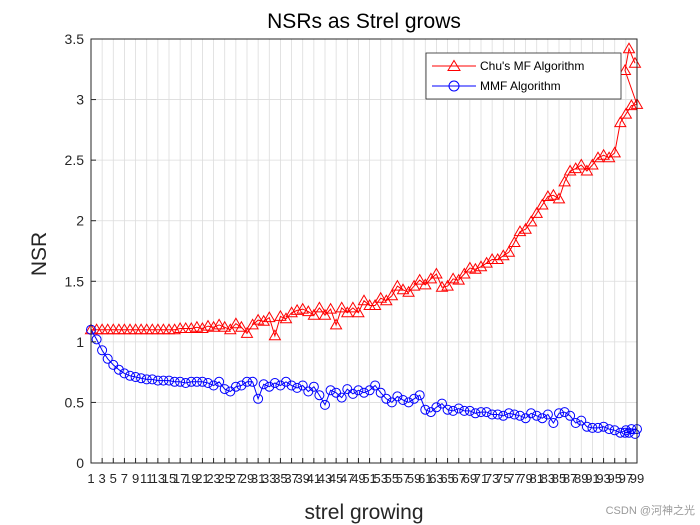  What do you see at coordinates (454, 65) in the screenshot?
I see `legend-marker-triangle-icon` at bounding box center [454, 65].